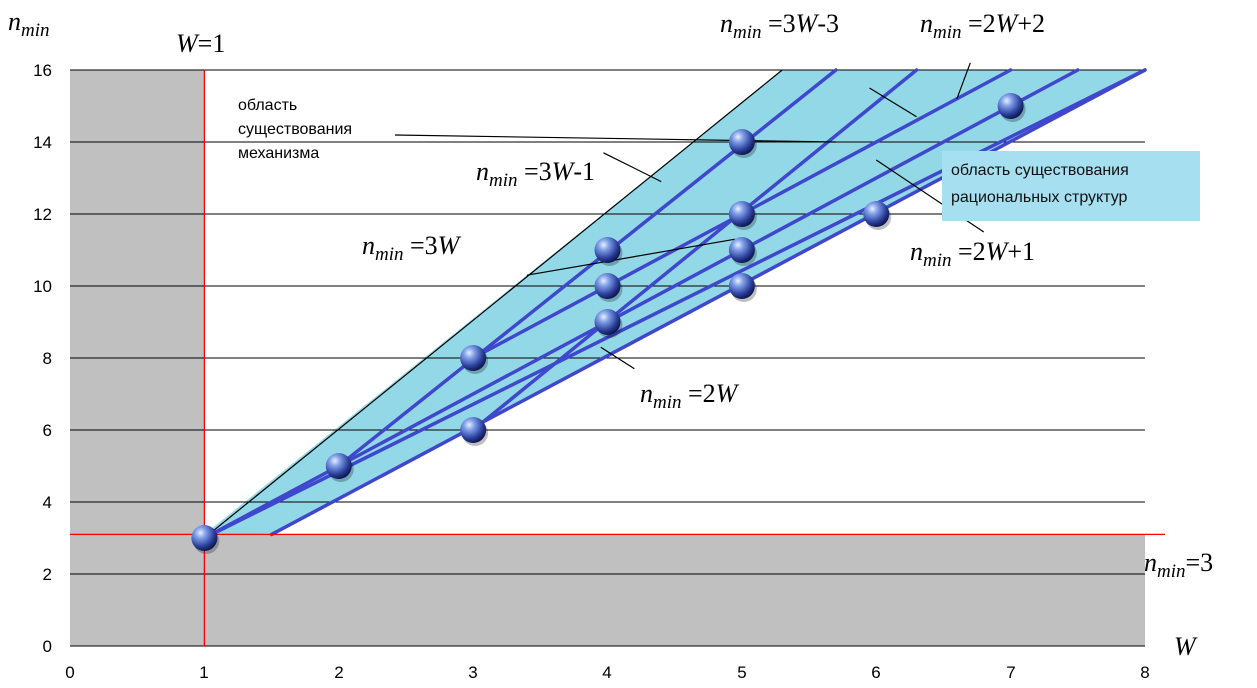  I want to click on y-tick-label: 8, so click(47, 358).